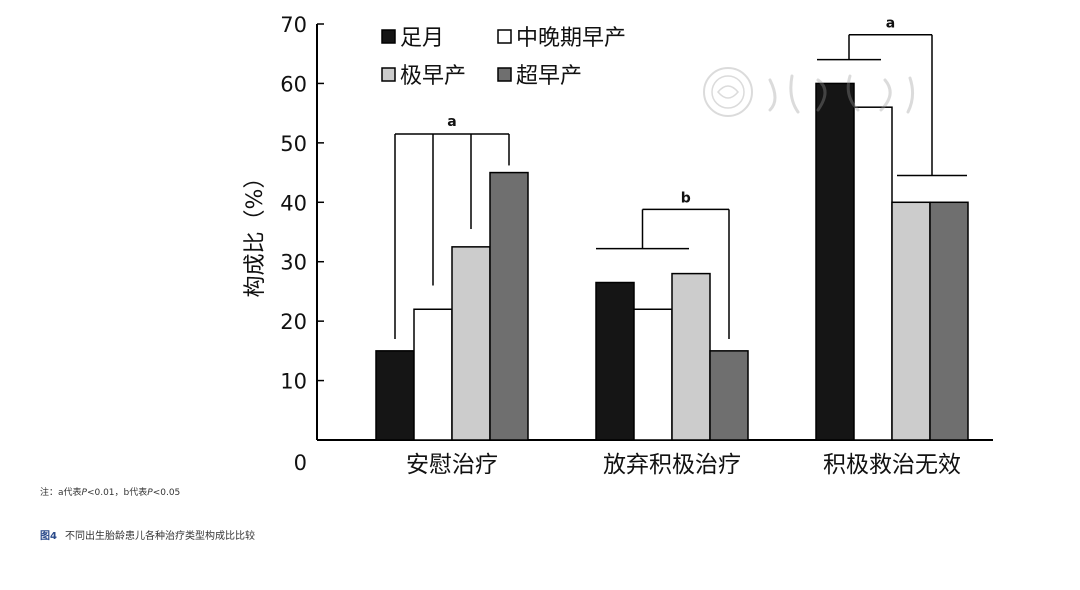 Image resolution: width=1080 pixels, height=590 pixels. What do you see at coordinates (300, 463) in the screenshot?
I see `y-tick-label: 0` at bounding box center [300, 463].